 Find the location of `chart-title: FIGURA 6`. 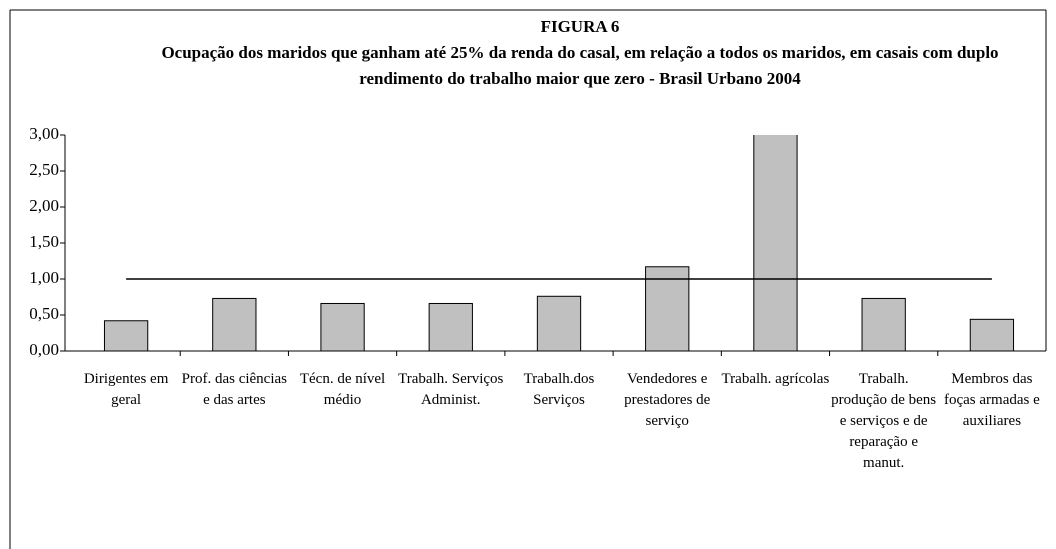

chart-title: FIGURA 6 is located at coordinates (580, 26).